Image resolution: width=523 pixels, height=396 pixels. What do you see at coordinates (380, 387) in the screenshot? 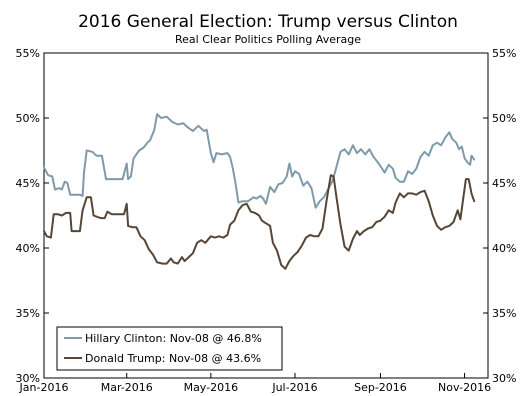
I see `x-tick-label: Sep-2016` at bounding box center [380, 387].